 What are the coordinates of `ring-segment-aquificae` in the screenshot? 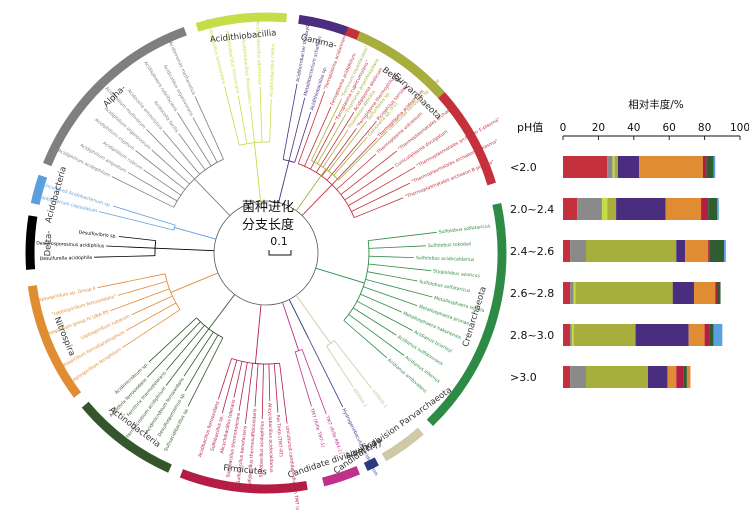 It's located at (371, 464).